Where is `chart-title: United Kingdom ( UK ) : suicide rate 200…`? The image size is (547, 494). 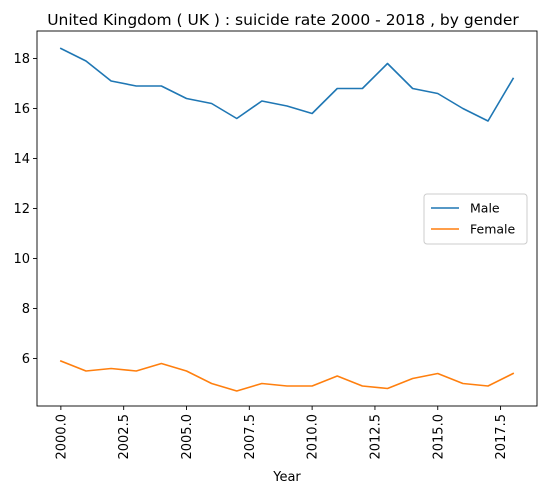 chart-title: United Kingdom ( UK ) : suicide rate 200… is located at coordinates (283, 20).